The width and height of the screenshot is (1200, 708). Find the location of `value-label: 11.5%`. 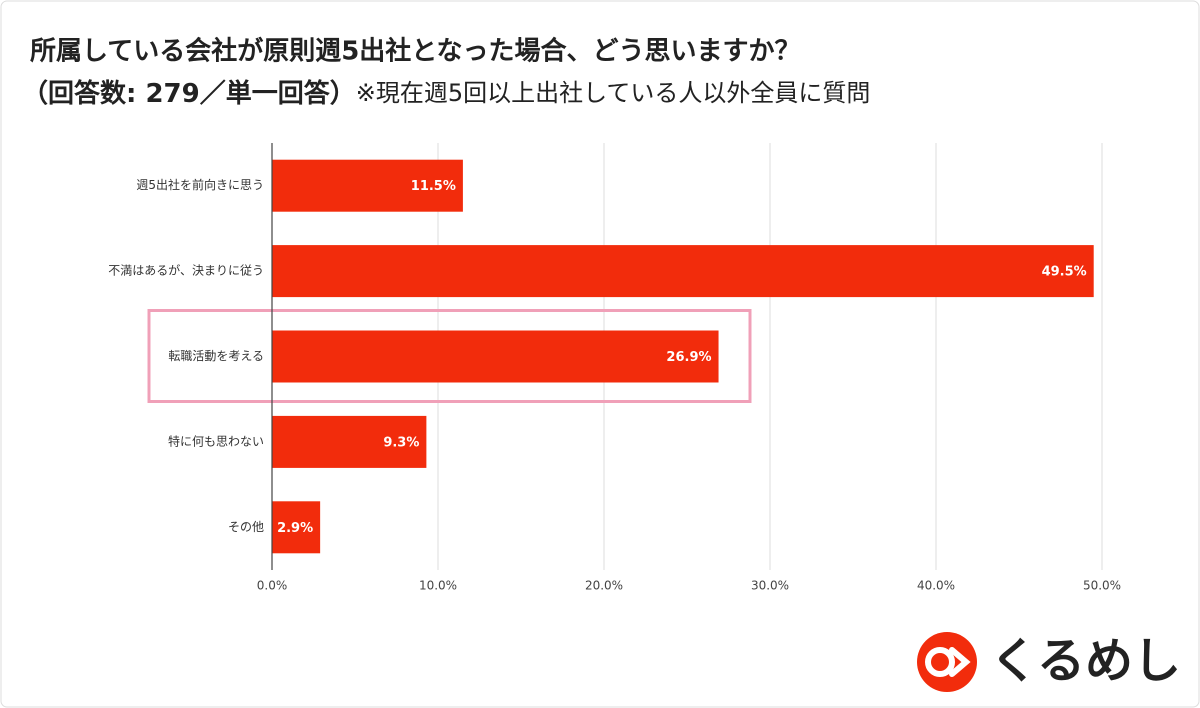

value-label: 11.5% is located at coordinates (433, 186).